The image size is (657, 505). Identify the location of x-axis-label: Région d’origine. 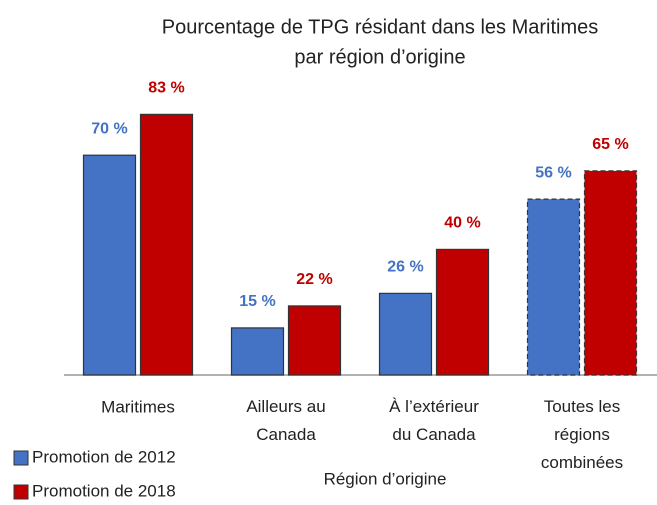
(385, 478).